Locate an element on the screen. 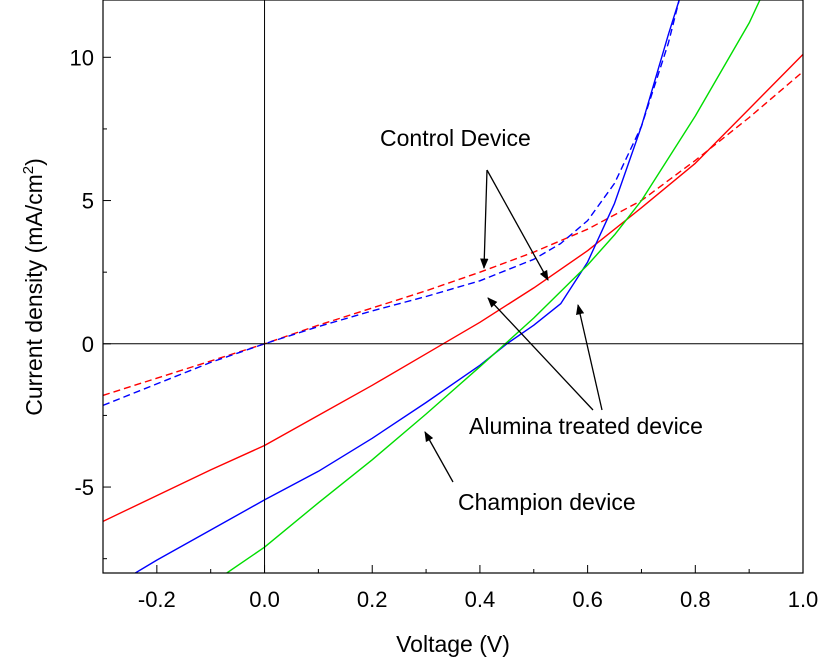 This screenshot has height=667, width=825. y-axis-title-sup: 2 is located at coordinates (28, 170).